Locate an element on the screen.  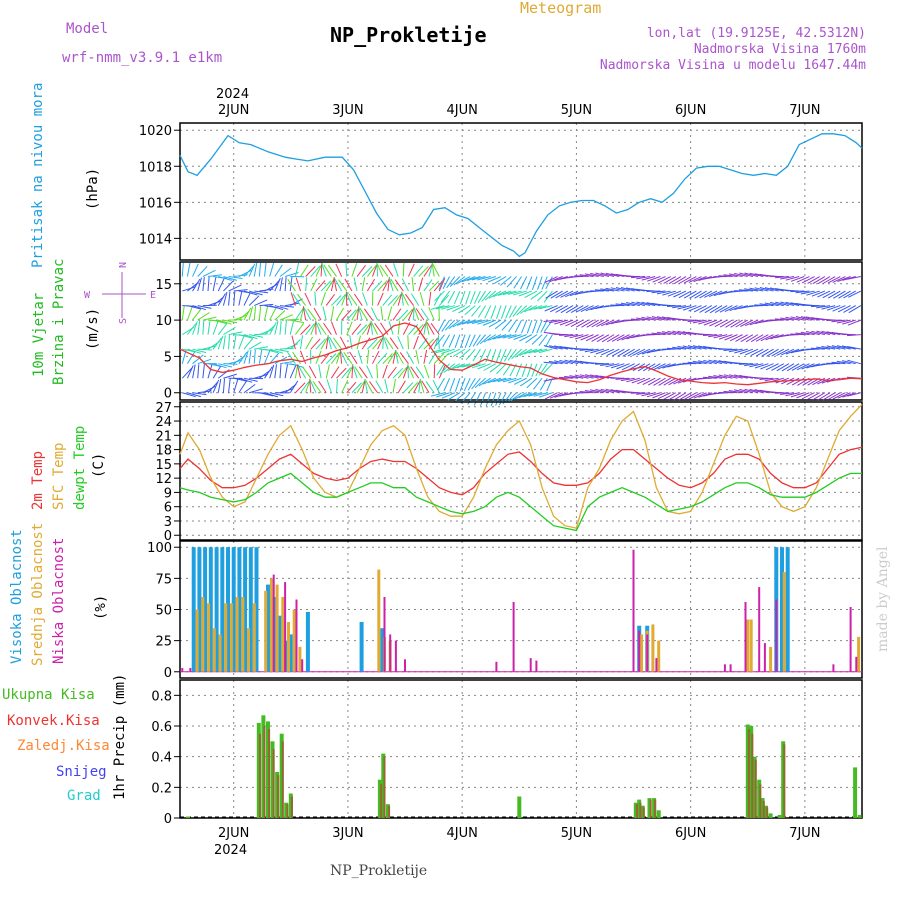
wind-speed-line is located at coordinates (521, 354).